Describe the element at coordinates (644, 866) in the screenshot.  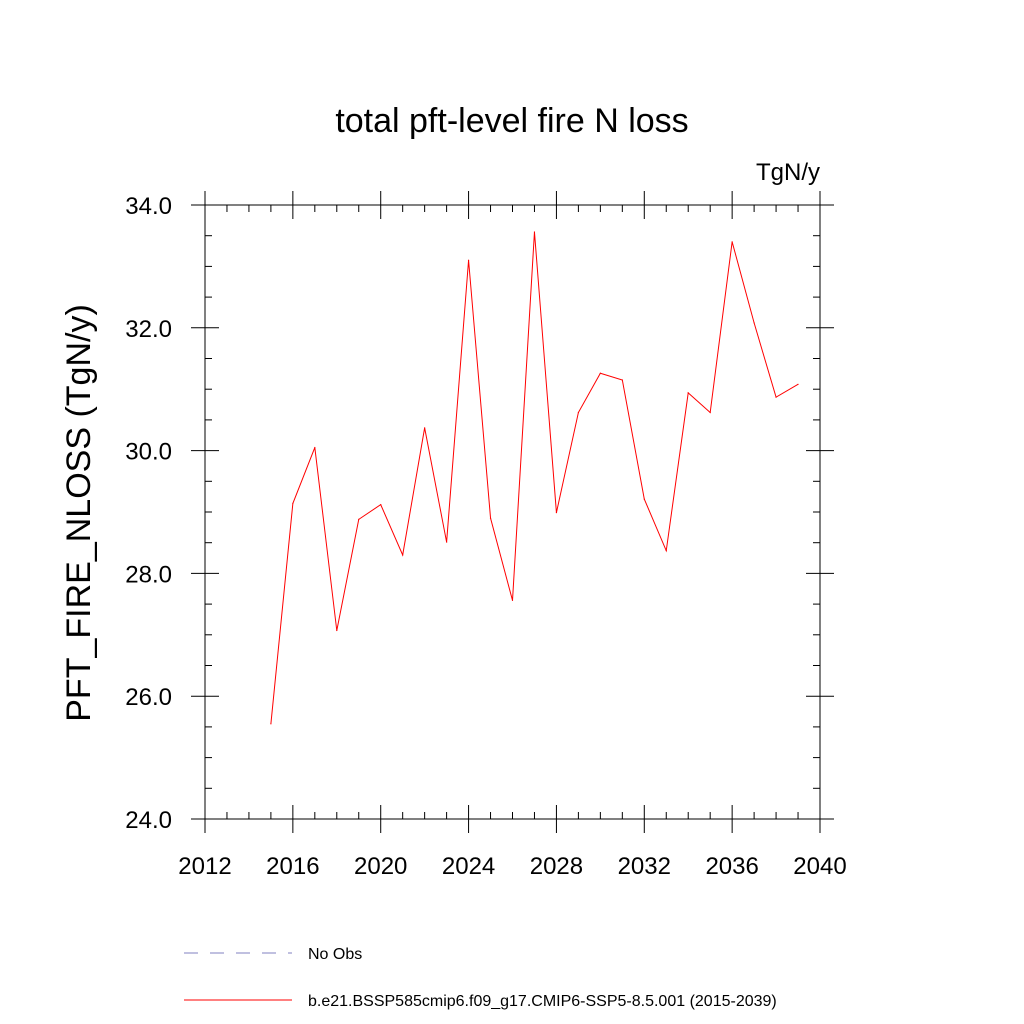
I see `x-tick-label: 2032` at that location.